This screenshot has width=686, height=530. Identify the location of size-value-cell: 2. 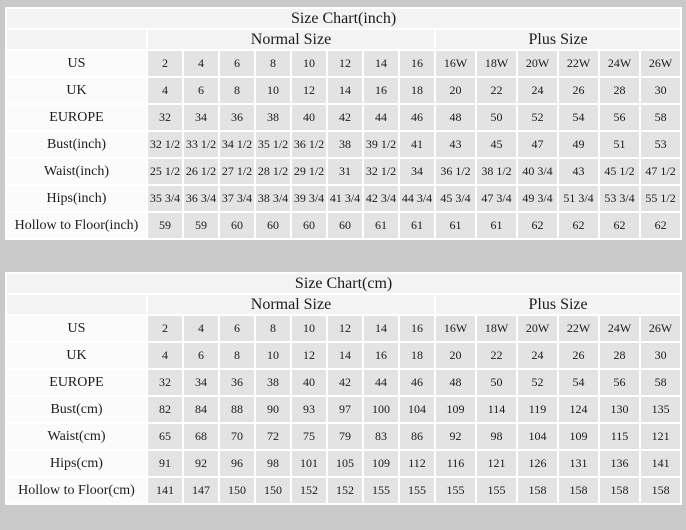
(165, 63).